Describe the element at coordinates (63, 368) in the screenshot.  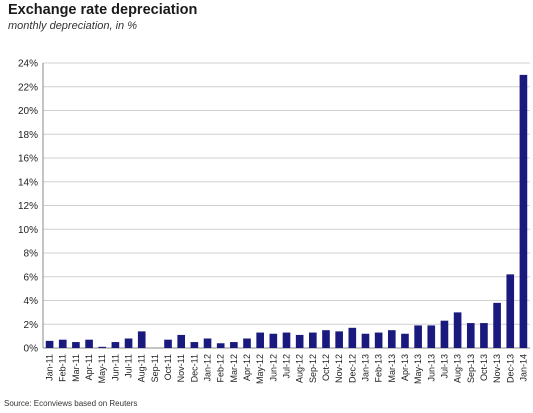
I see `x-tick-label: Feb-11` at that location.